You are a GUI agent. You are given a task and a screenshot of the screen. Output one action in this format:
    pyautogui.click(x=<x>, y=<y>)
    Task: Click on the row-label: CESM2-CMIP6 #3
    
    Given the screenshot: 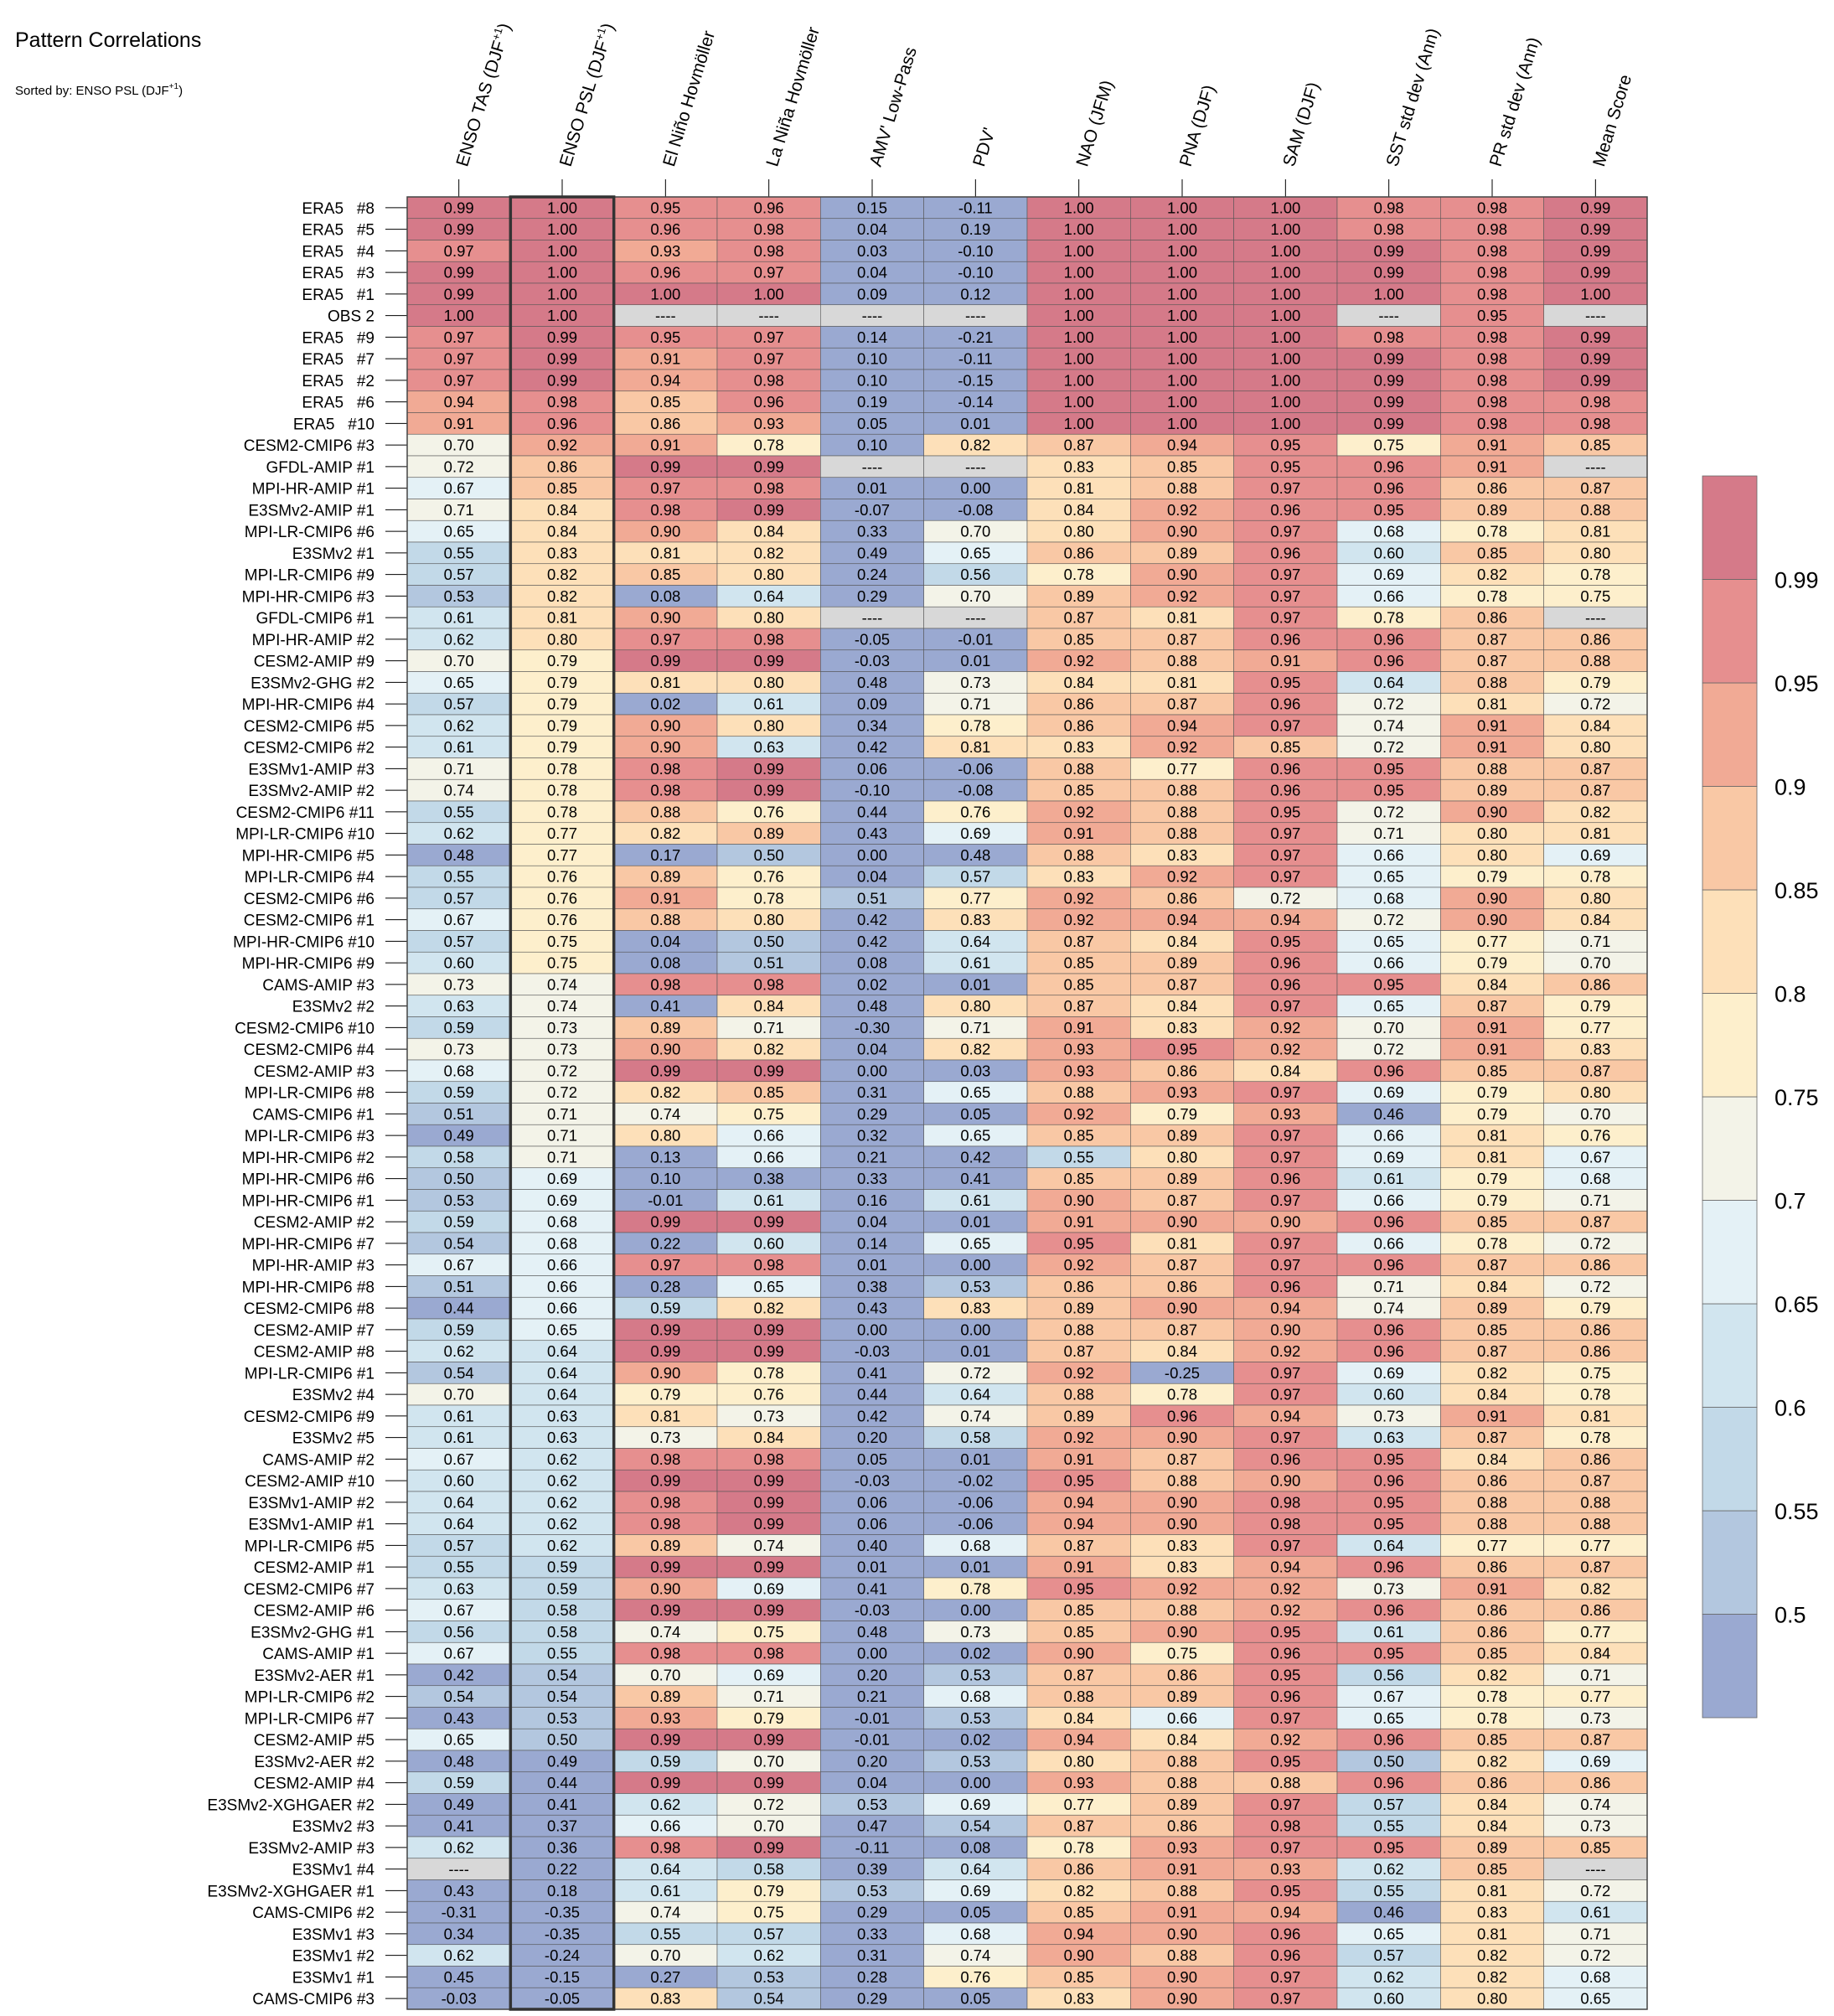 What is the action you would take?
    pyautogui.click(x=309, y=446)
    